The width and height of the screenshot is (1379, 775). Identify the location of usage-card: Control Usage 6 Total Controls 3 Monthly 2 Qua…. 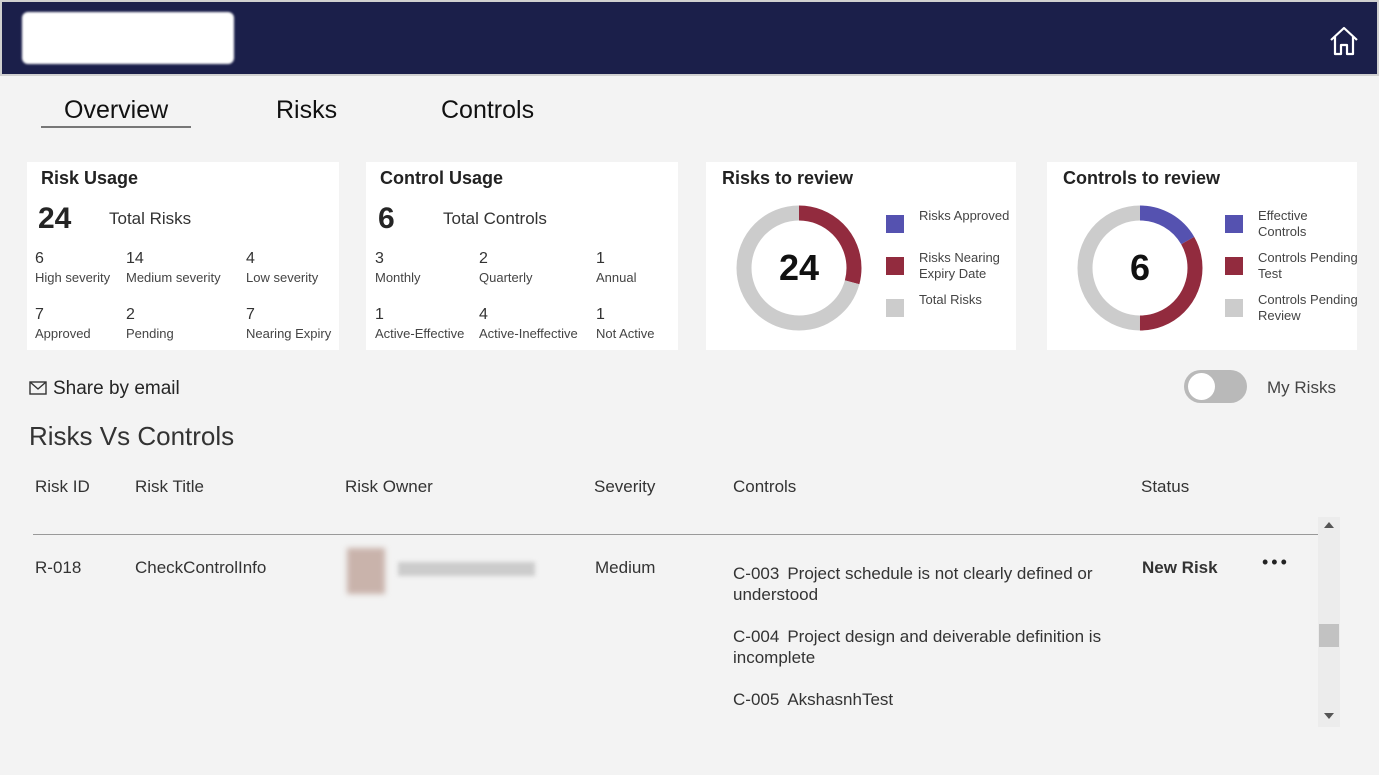
(522, 256).